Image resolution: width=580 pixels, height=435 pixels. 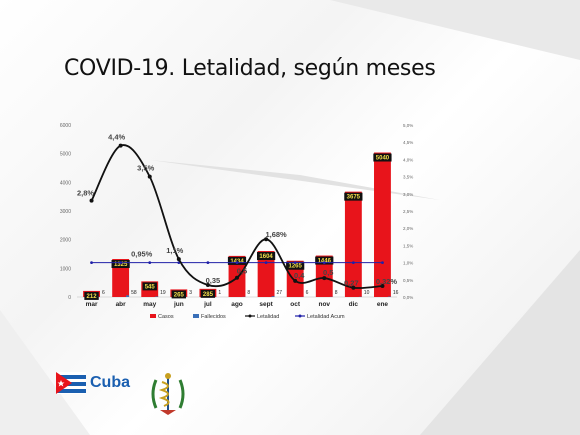 What do you see at coordinates (354, 304) in the screenshot?
I see `x-category-label: dic` at bounding box center [354, 304].